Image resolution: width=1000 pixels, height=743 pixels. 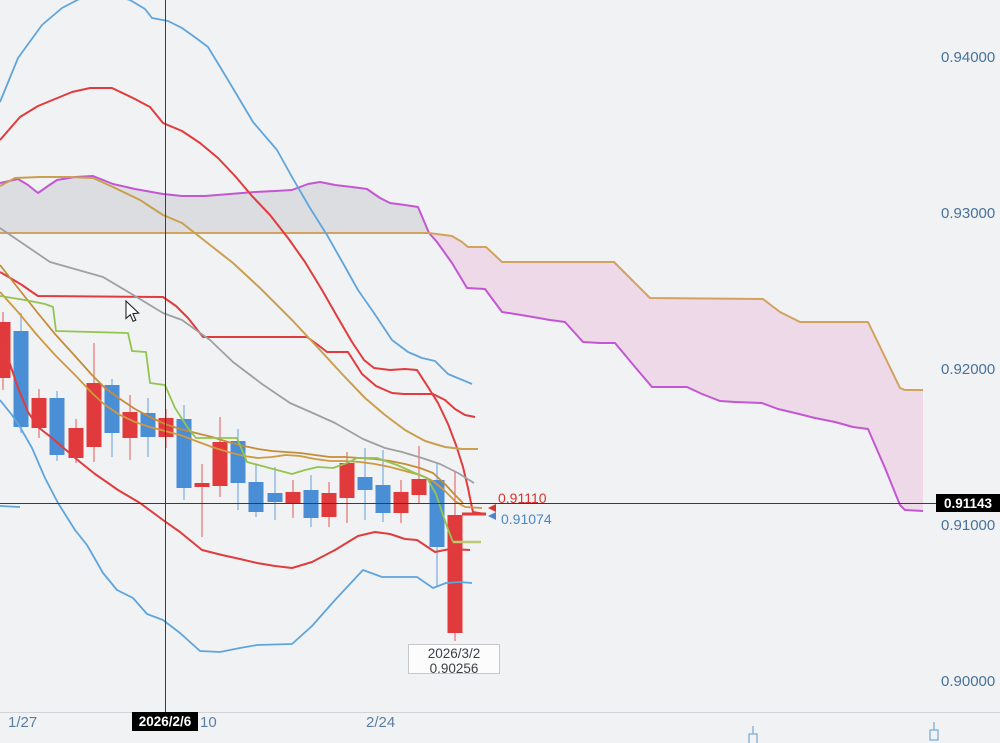 What do you see at coordinates (968, 525) in the screenshot?
I see `price-axis-label: 0.91000` at bounding box center [968, 525].